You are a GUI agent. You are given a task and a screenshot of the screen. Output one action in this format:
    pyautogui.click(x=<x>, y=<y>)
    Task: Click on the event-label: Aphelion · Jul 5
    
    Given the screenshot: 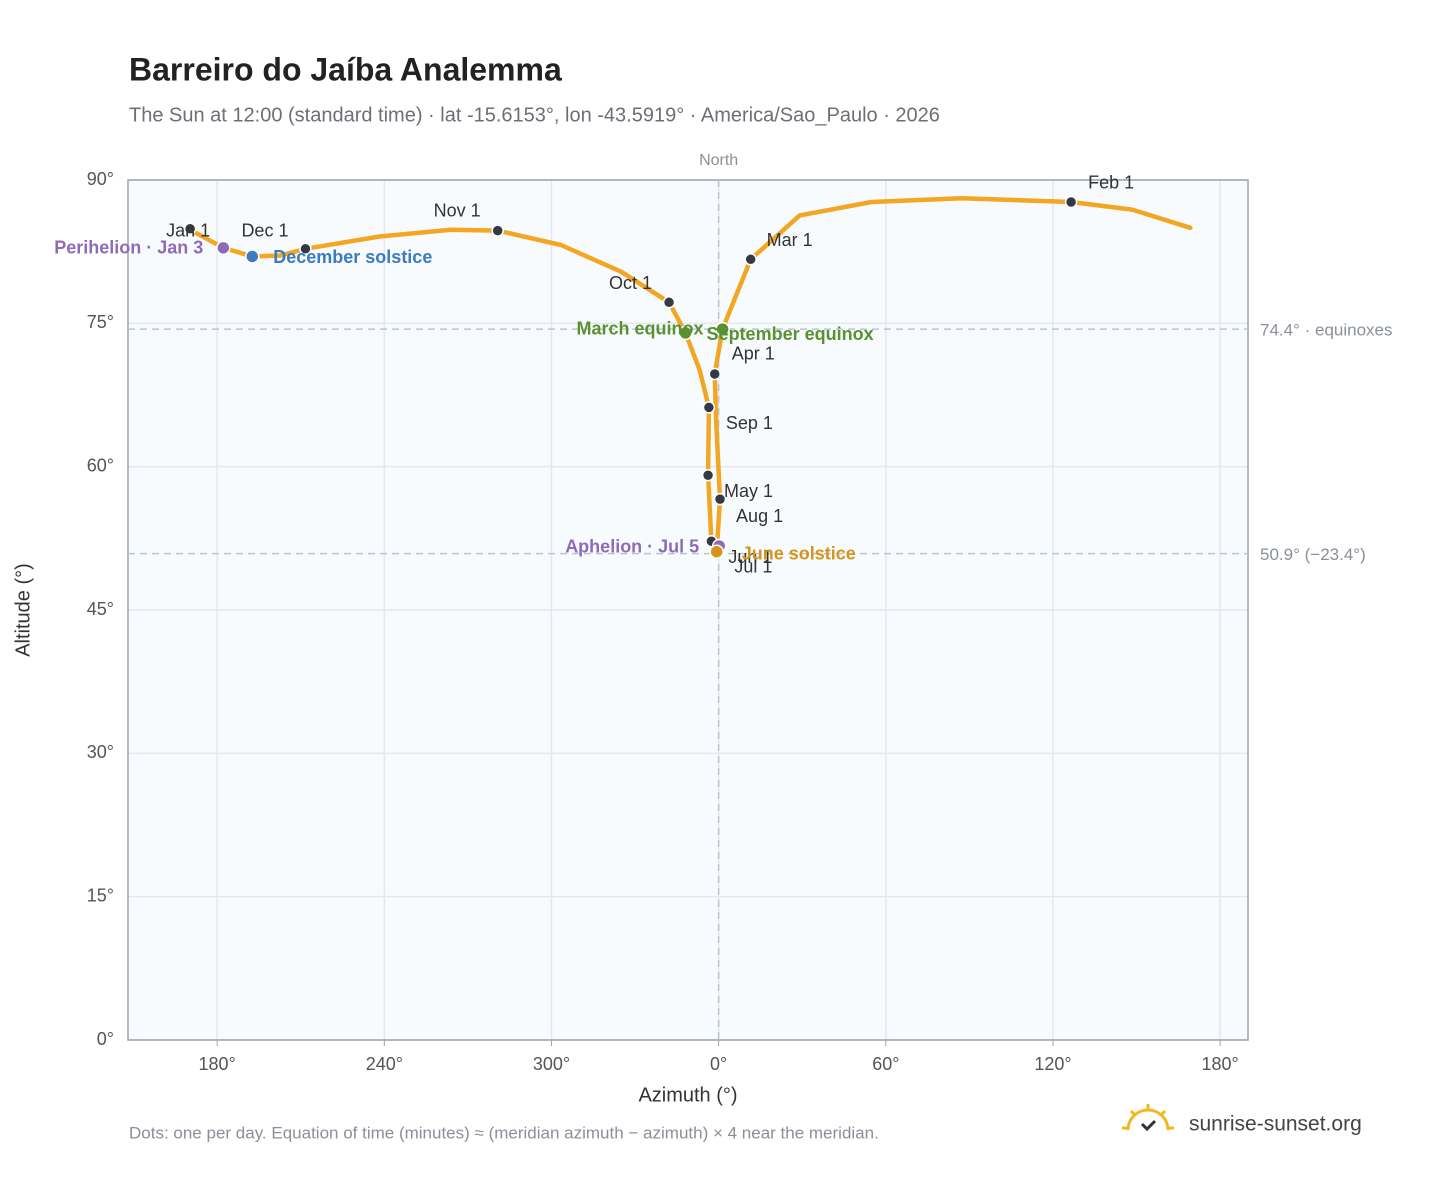 What is the action you would take?
    pyautogui.click(x=632, y=547)
    